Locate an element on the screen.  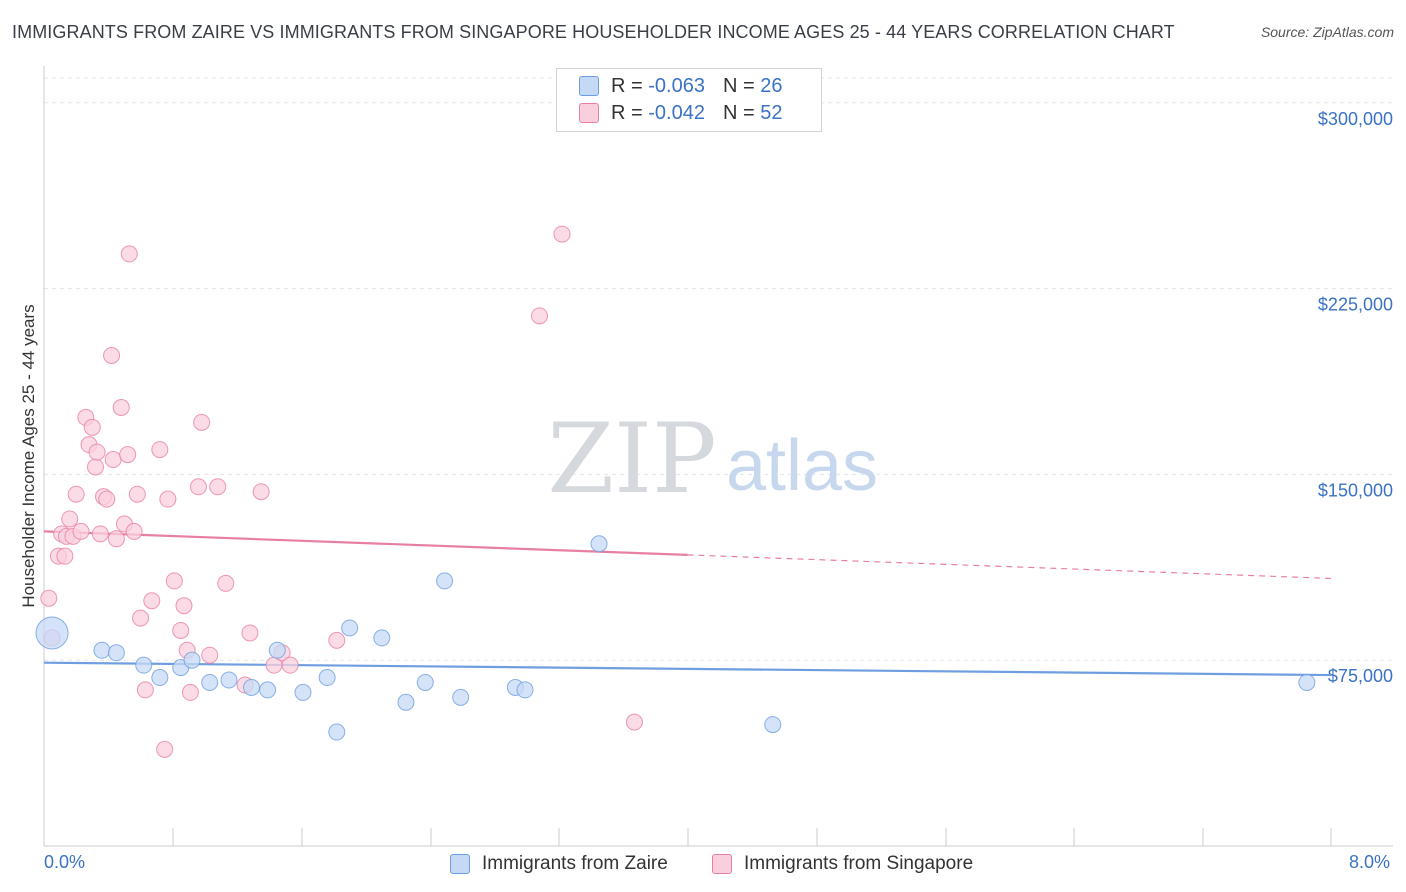
x-tick-min: 0.0% is located at coordinates (65, 862).